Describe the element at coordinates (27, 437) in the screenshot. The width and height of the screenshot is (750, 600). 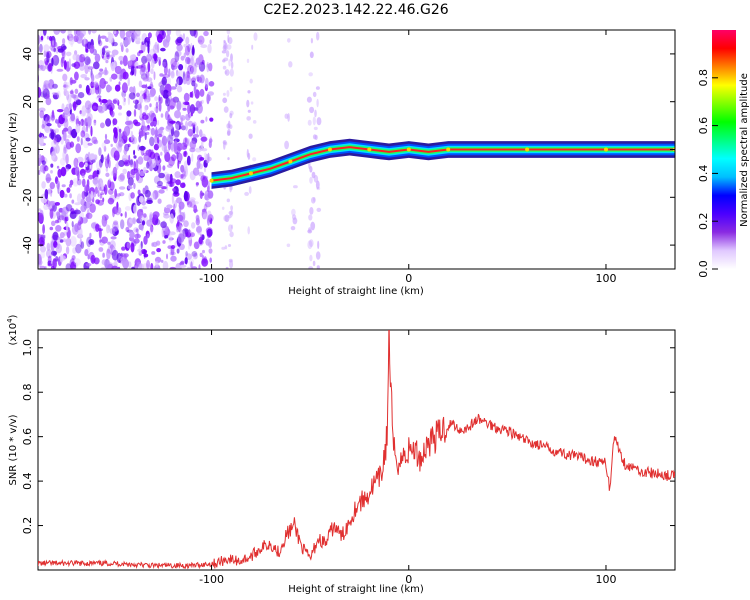
I see `y-tick-label: 0.6` at that location.